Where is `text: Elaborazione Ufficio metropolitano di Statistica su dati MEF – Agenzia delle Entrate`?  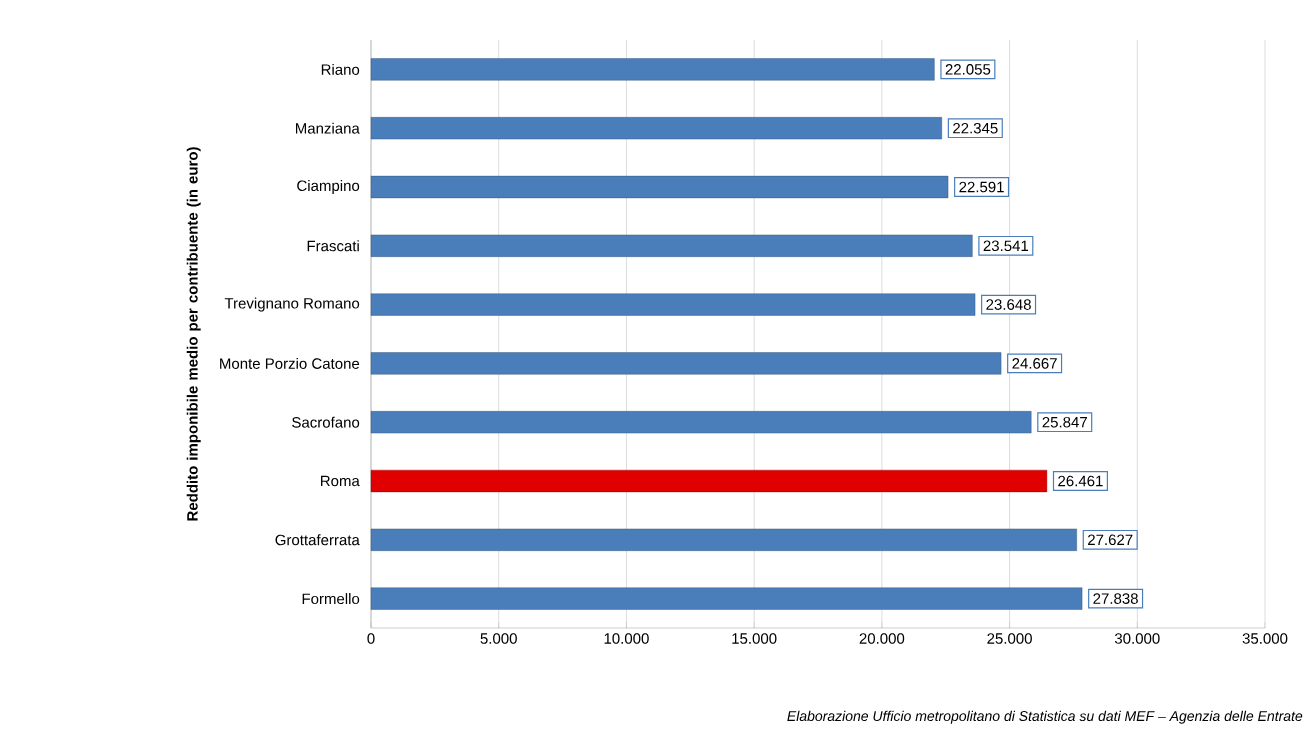
text: Elaborazione Ufficio metropolitano di Statistica su dati MEF – Agenzia delle Entrate is located at coordinates (1045, 717).